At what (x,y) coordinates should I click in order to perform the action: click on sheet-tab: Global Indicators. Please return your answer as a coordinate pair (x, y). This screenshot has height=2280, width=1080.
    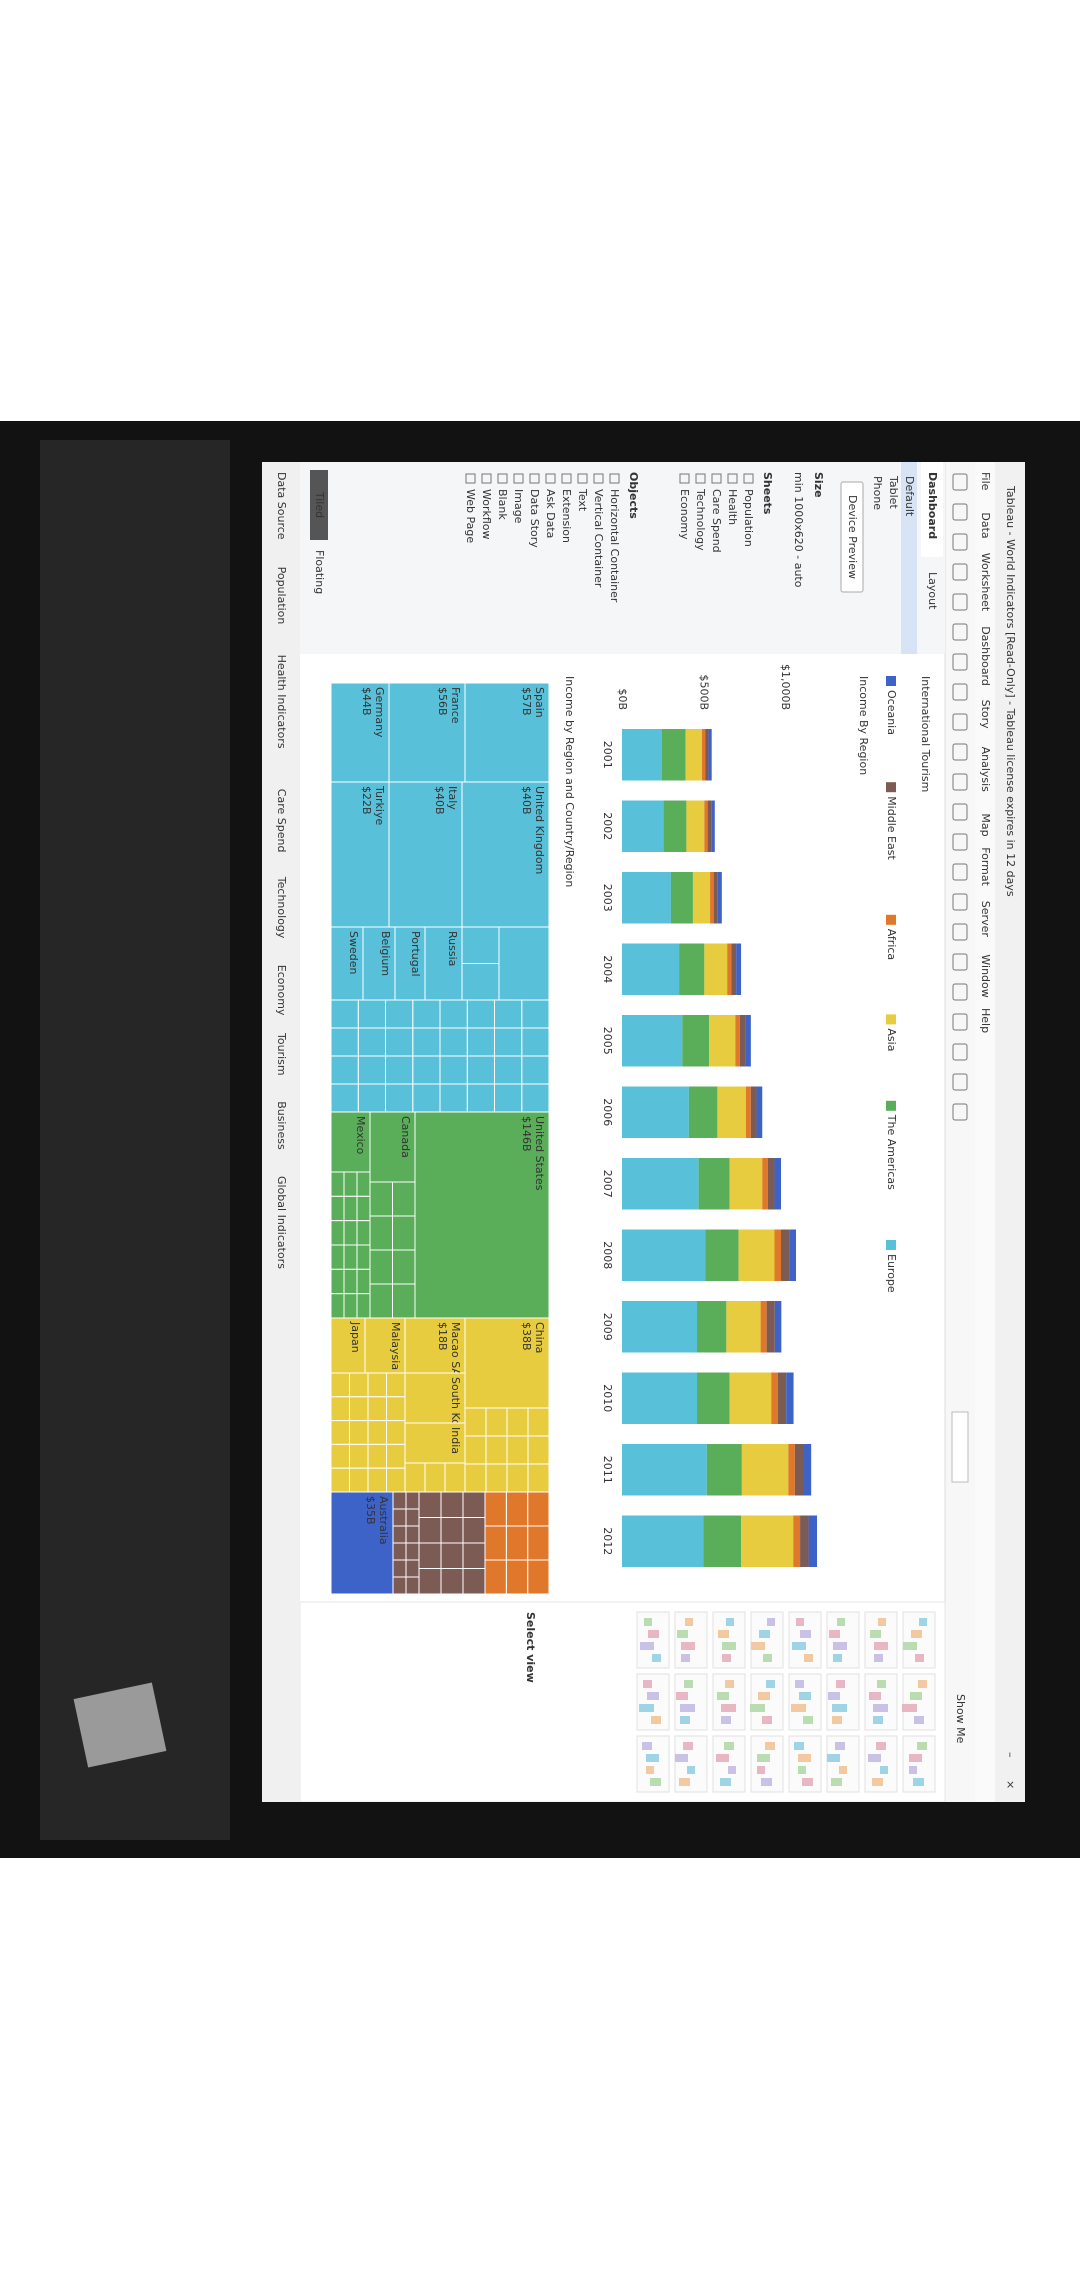
    Looking at the image, I should click on (281, 1222).